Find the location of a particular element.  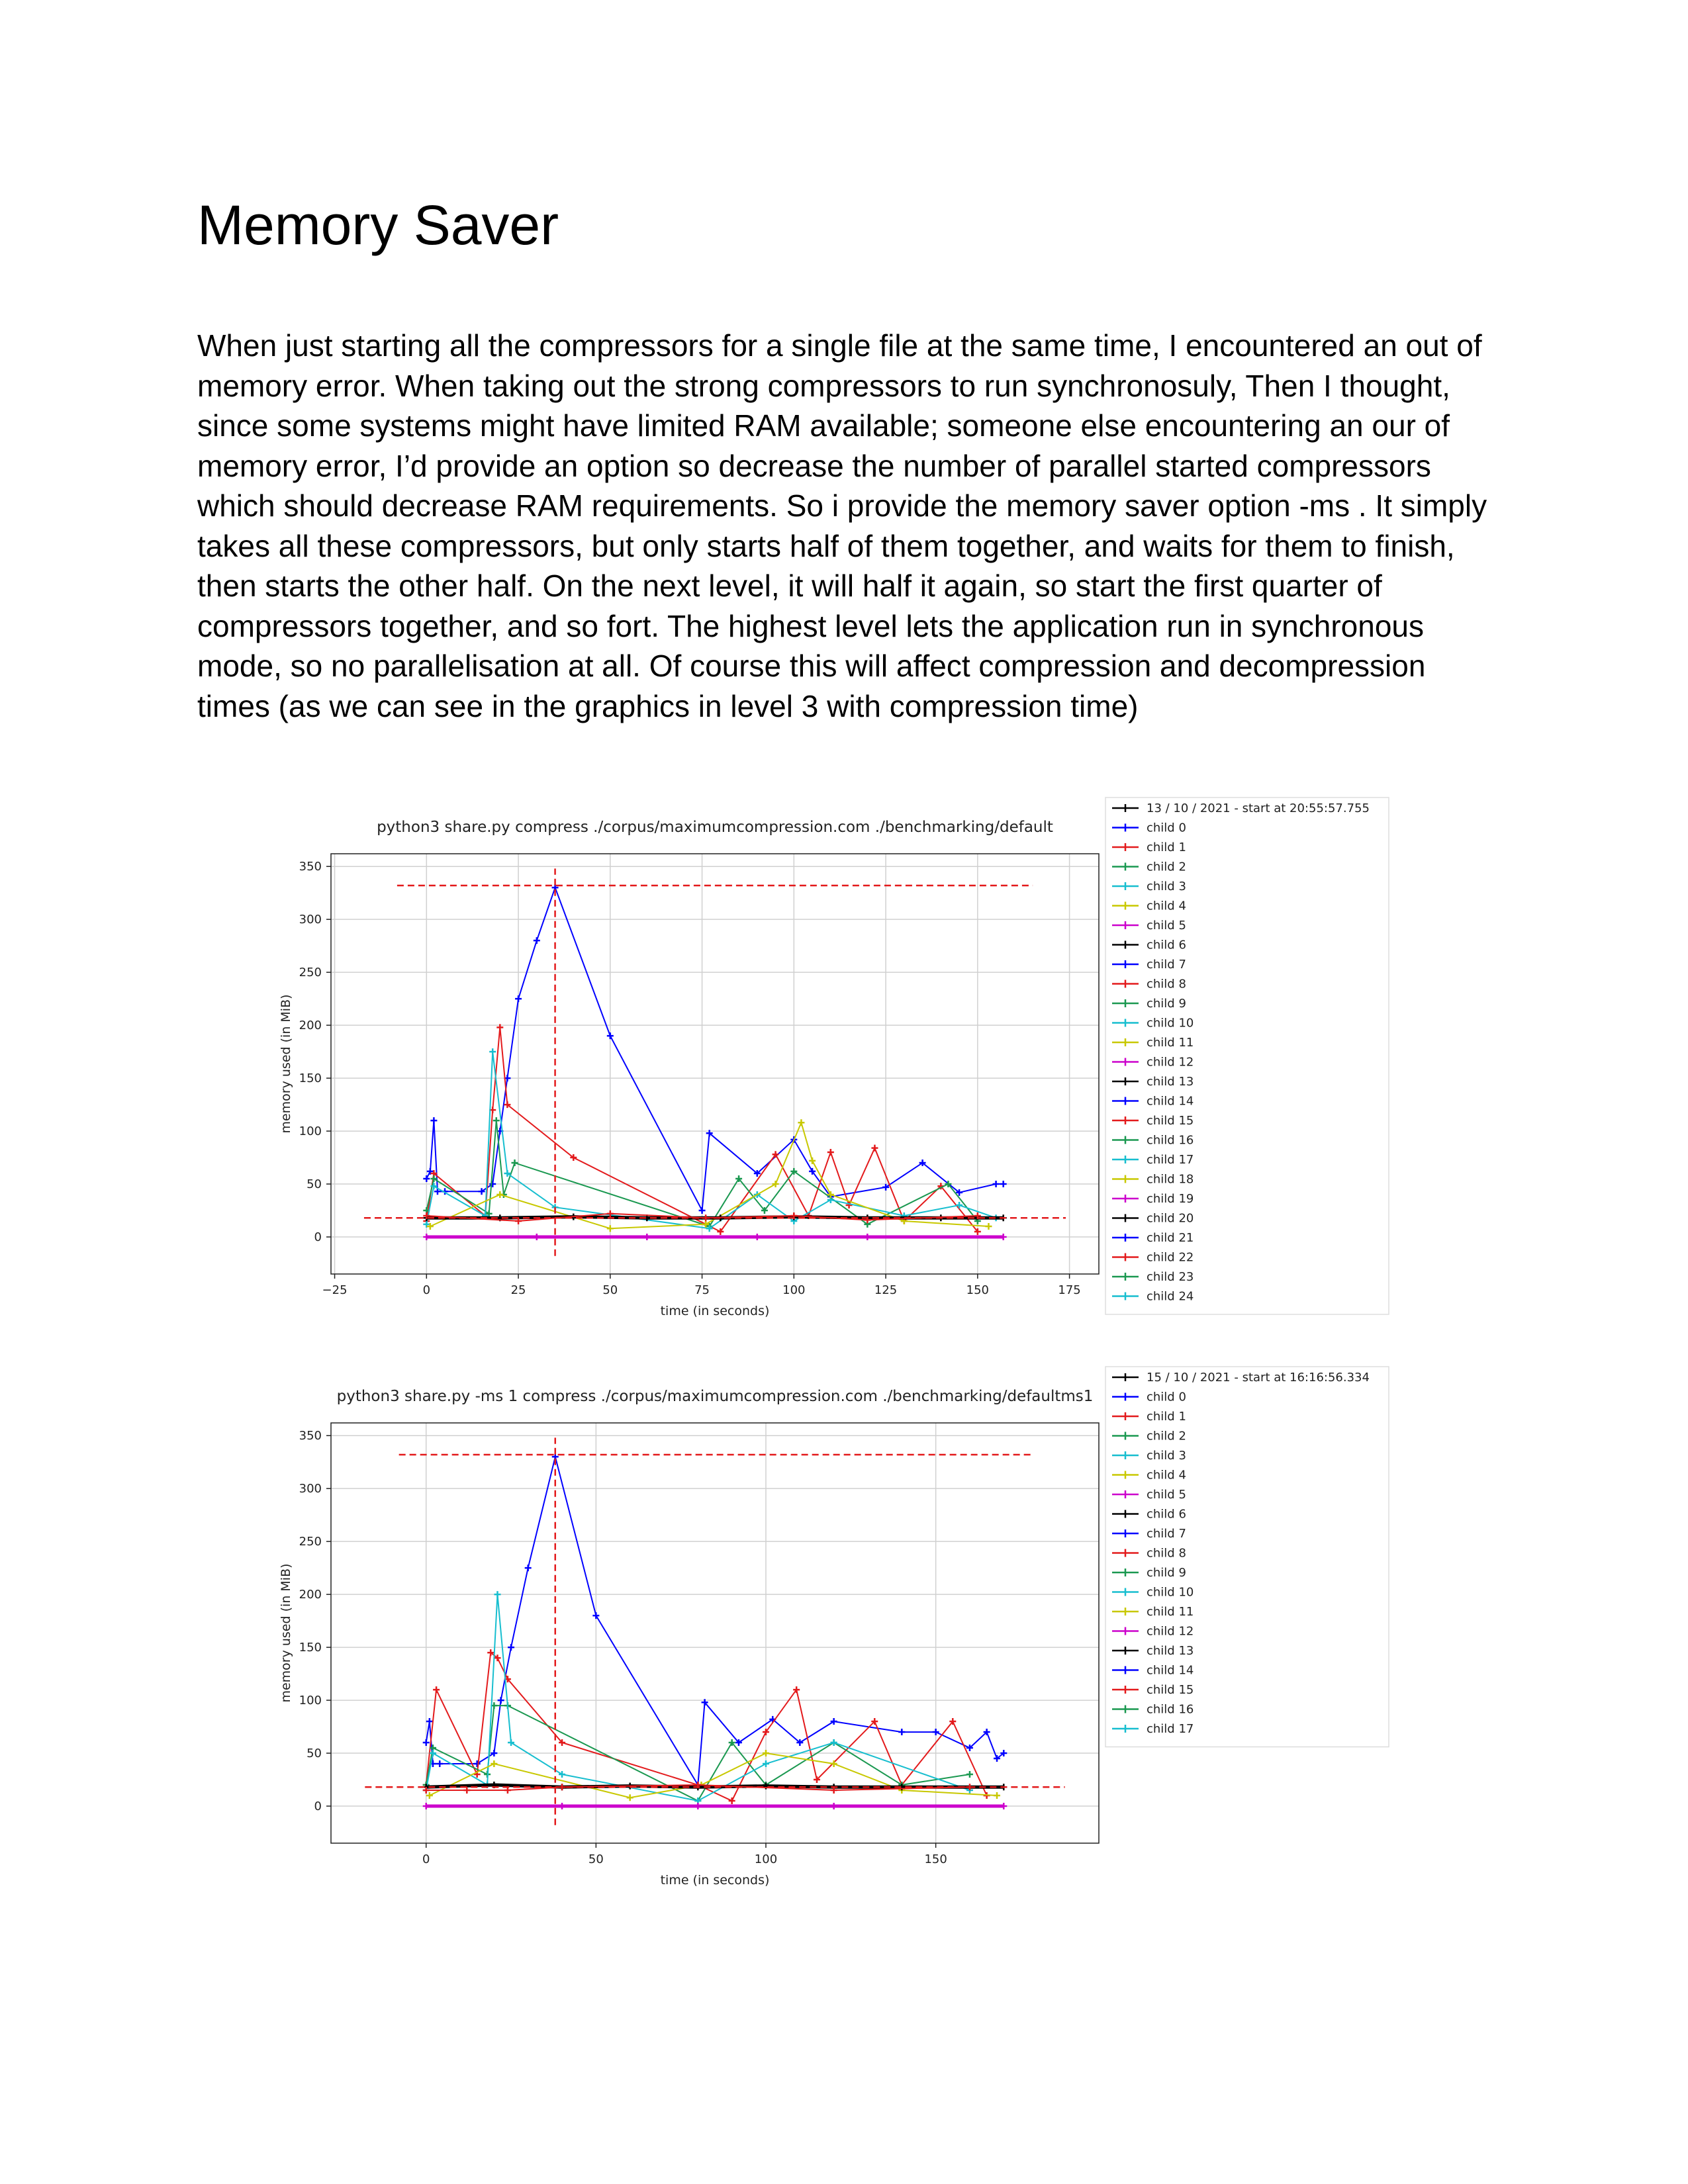

chart1-ytick-label: 0 is located at coordinates (318, 1237).